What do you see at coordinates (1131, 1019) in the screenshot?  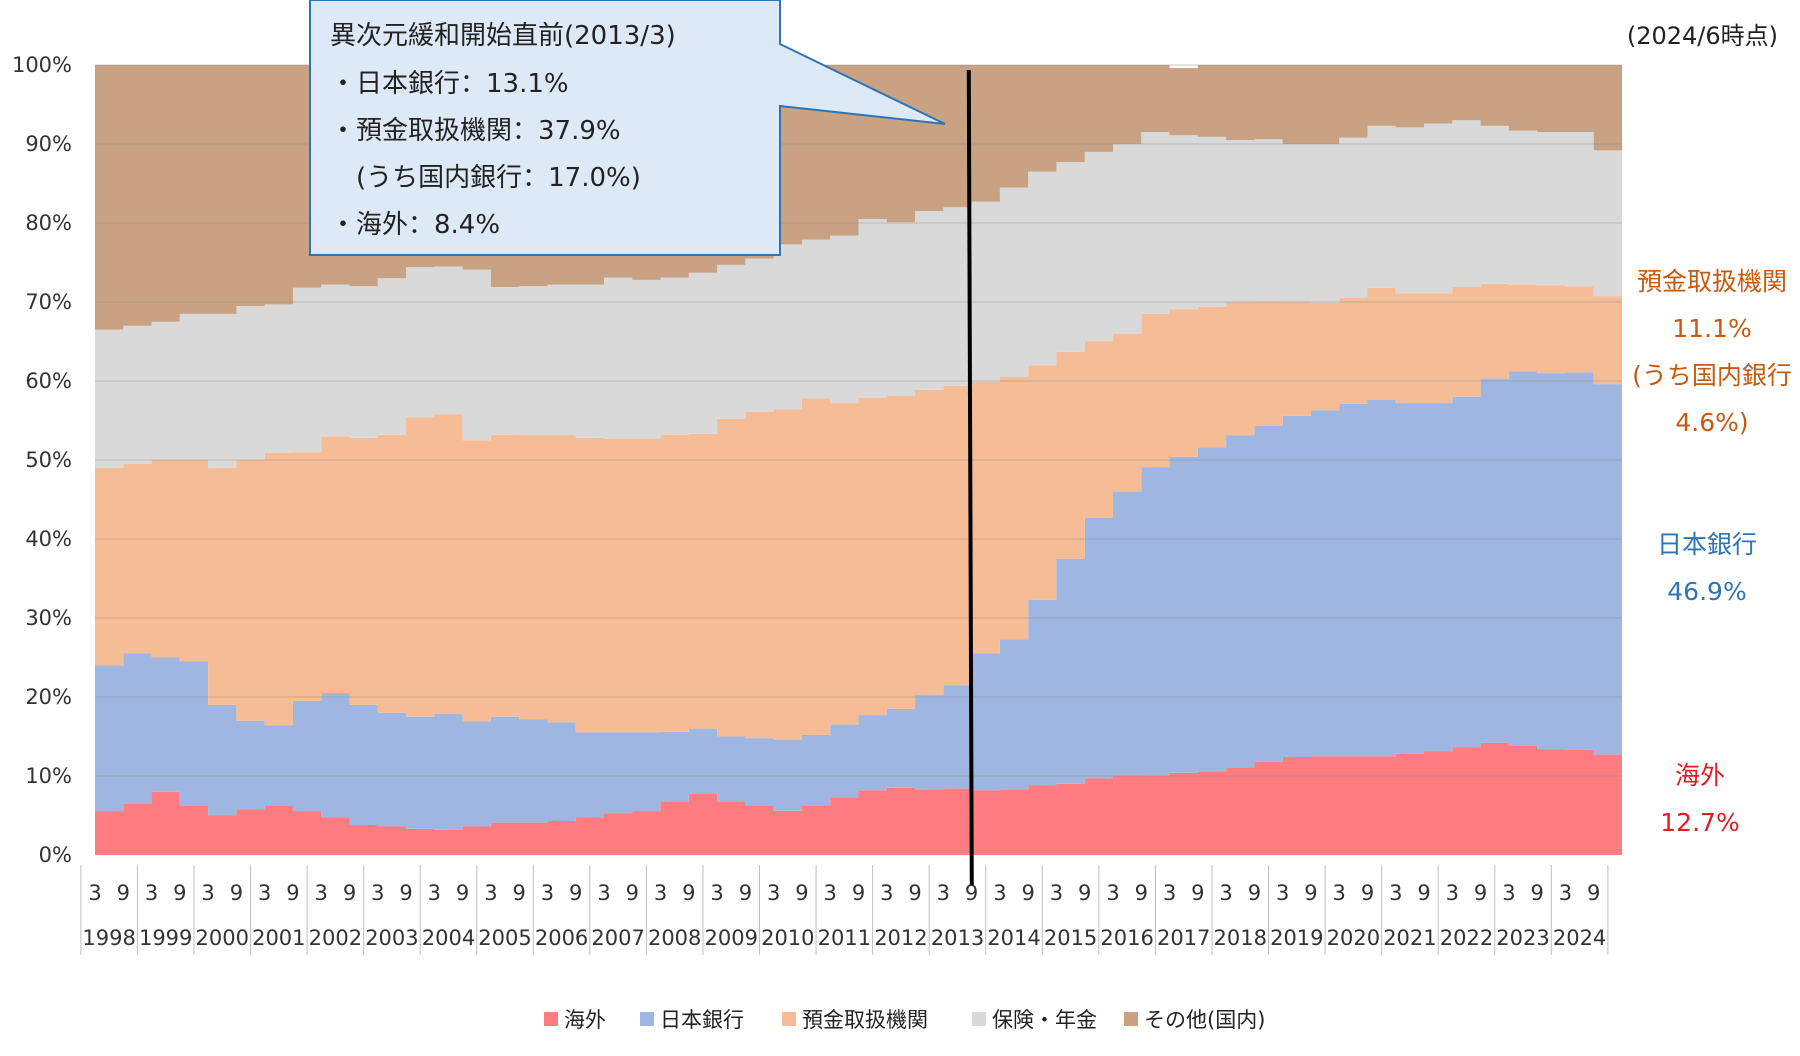 I see `legend-swatch-other` at bounding box center [1131, 1019].